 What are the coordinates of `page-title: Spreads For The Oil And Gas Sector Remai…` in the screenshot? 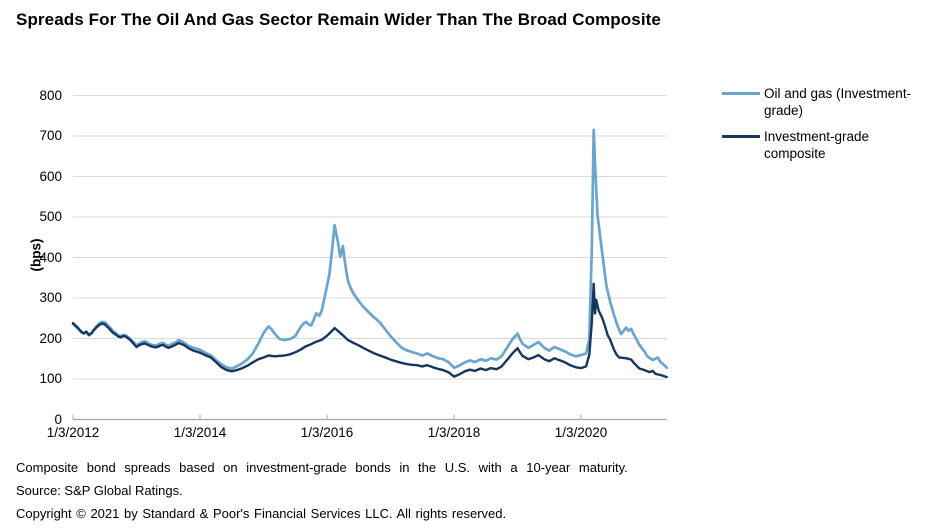 It's located at (338, 19).